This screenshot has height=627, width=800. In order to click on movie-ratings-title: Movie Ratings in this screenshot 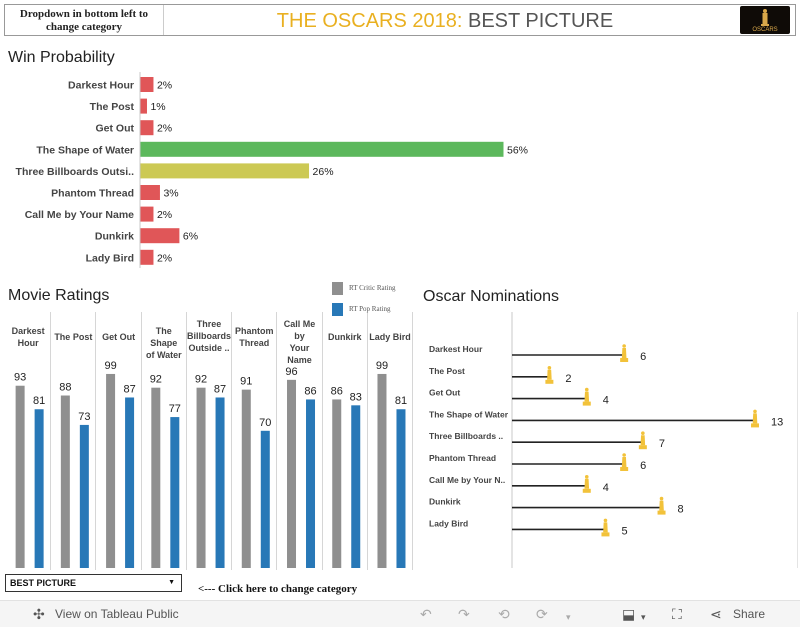, I will do `click(59, 295)`.